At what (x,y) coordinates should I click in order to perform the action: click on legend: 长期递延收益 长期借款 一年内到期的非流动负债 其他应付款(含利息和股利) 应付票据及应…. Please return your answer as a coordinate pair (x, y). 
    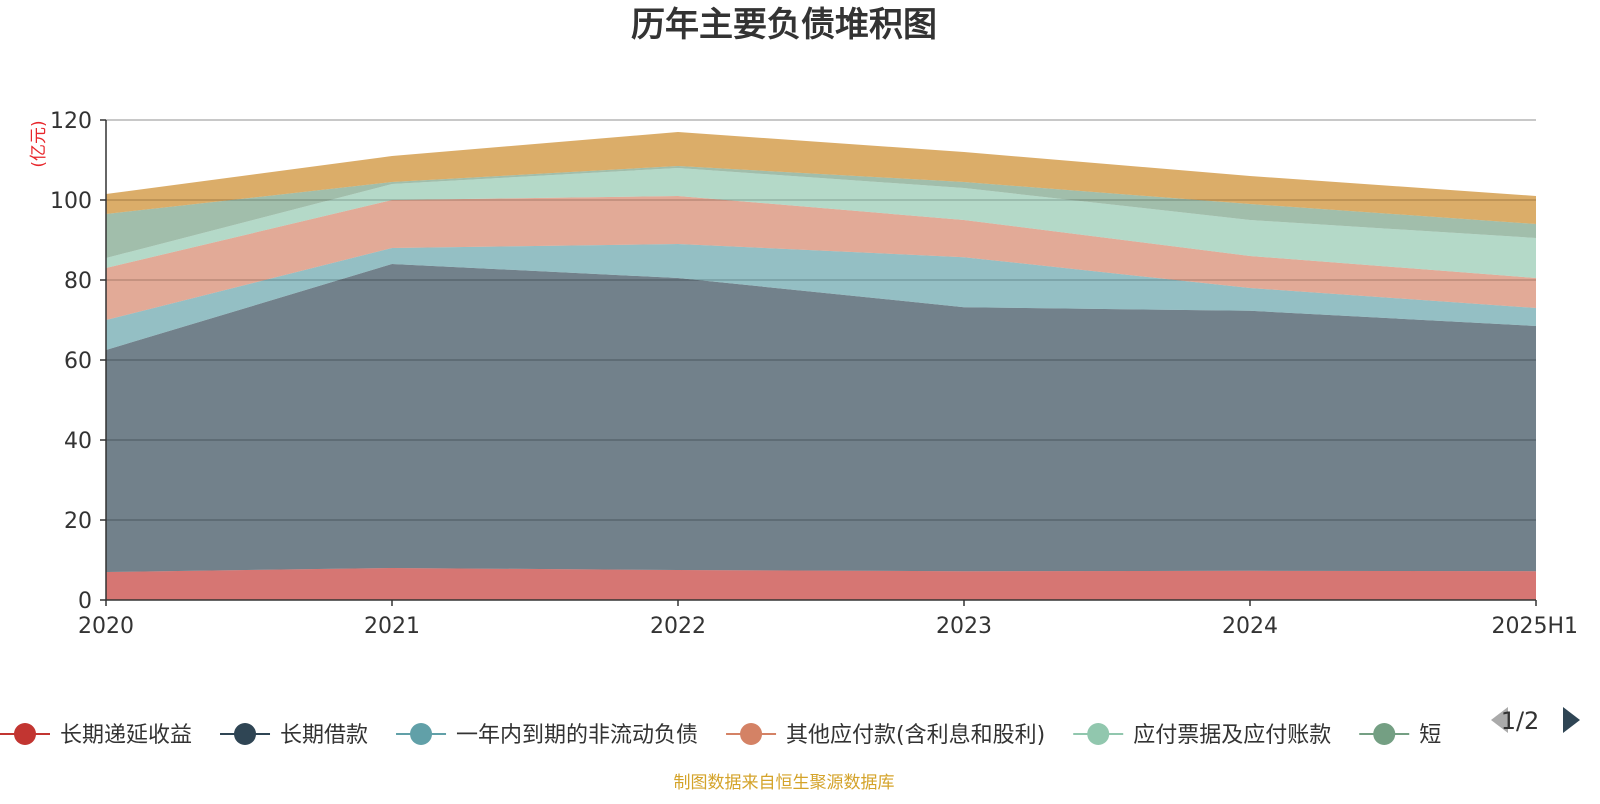
    Looking at the image, I should click on (720, 735).